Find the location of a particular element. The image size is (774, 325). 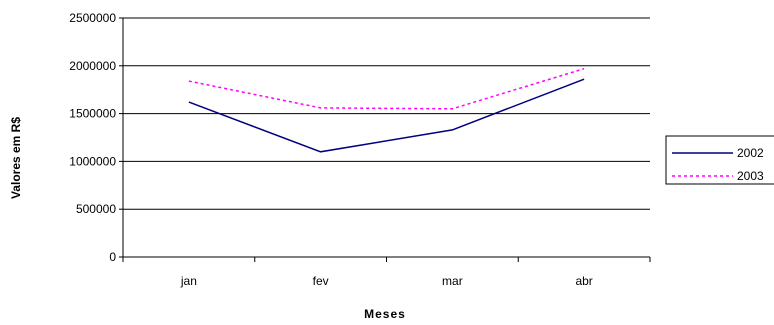

y-tick-label: 1000000 is located at coordinates (92, 161).